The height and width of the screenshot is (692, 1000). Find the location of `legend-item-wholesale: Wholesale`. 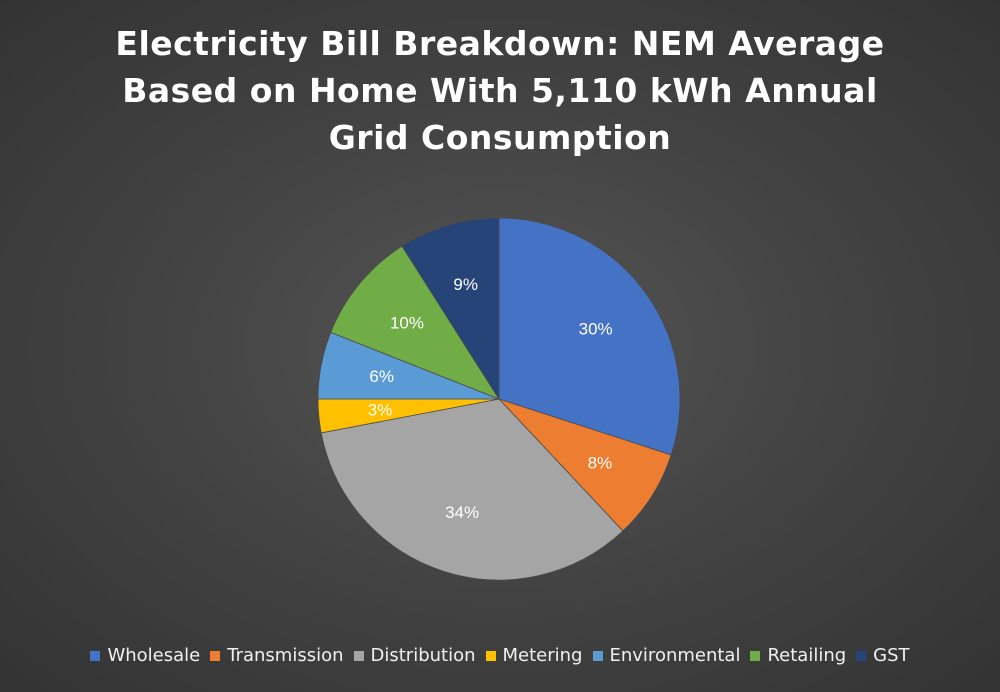

legend-item-wholesale: Wholesale is located at coordinates (145, 655).